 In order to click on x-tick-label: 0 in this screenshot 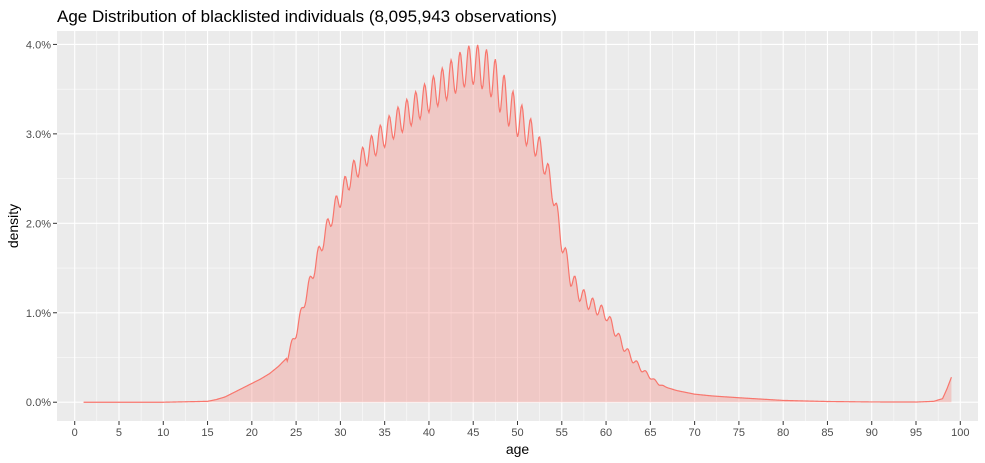, I will do `click(75, 433)`.